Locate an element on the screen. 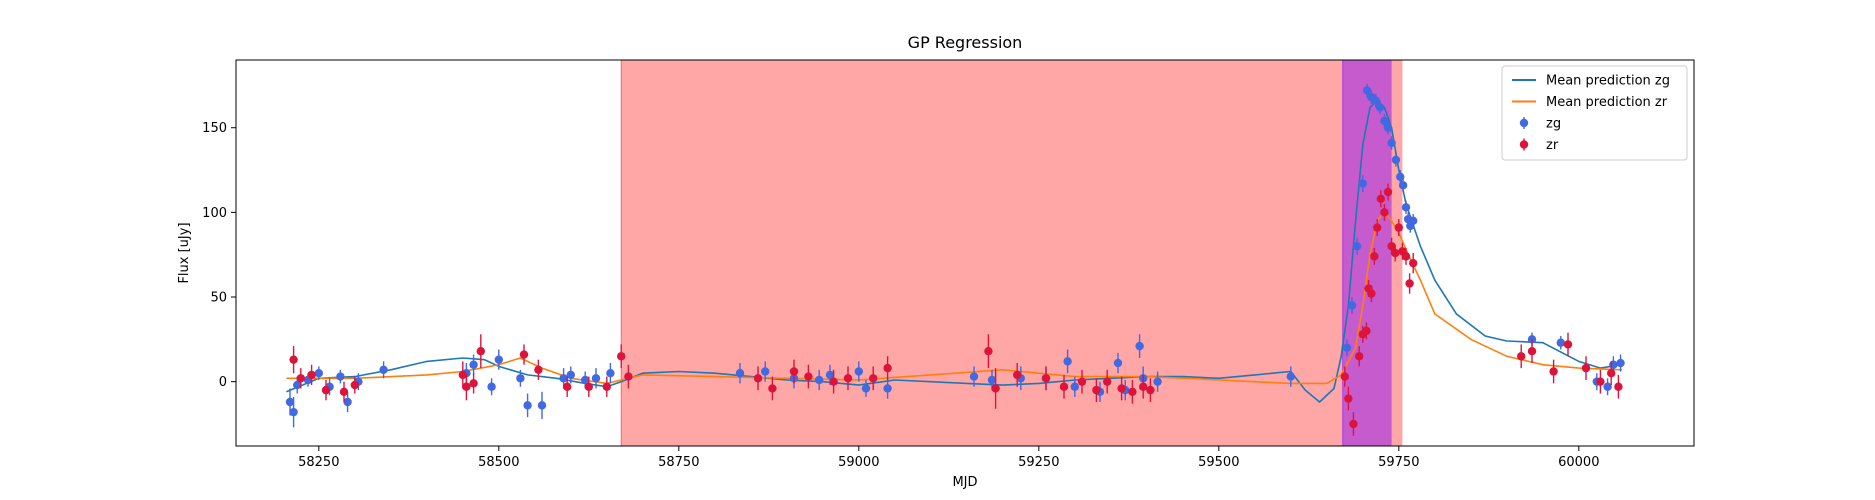 The width and height of the screenshot is (1875, 500). legend-label-1: Mean prediction zr is located at coordinates (1607, 102).